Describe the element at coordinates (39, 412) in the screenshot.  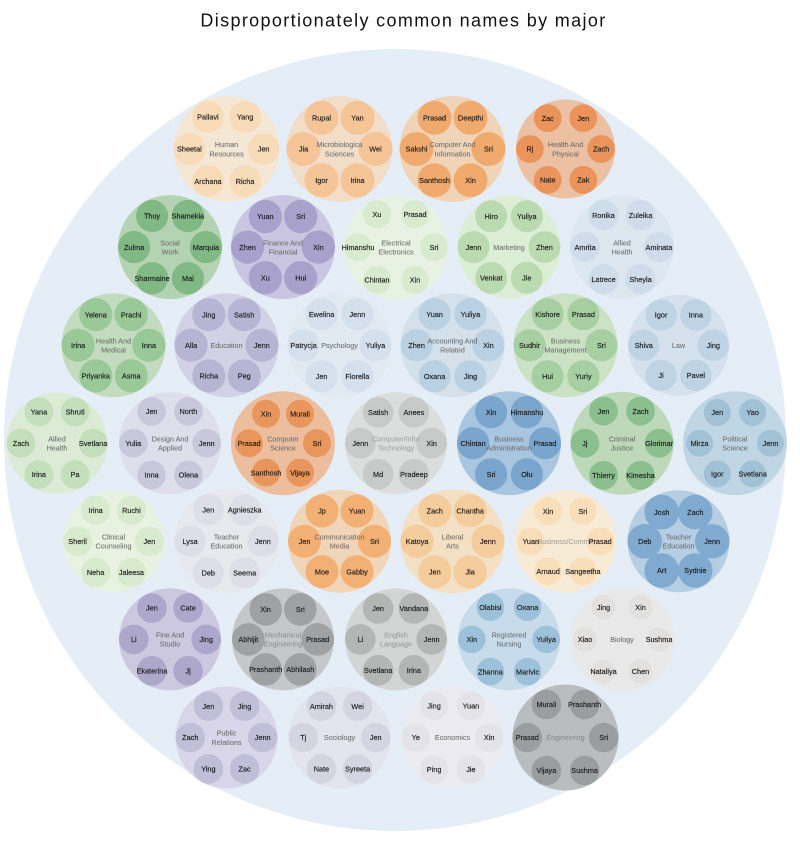
I see `svg-text: Yana` at that location.